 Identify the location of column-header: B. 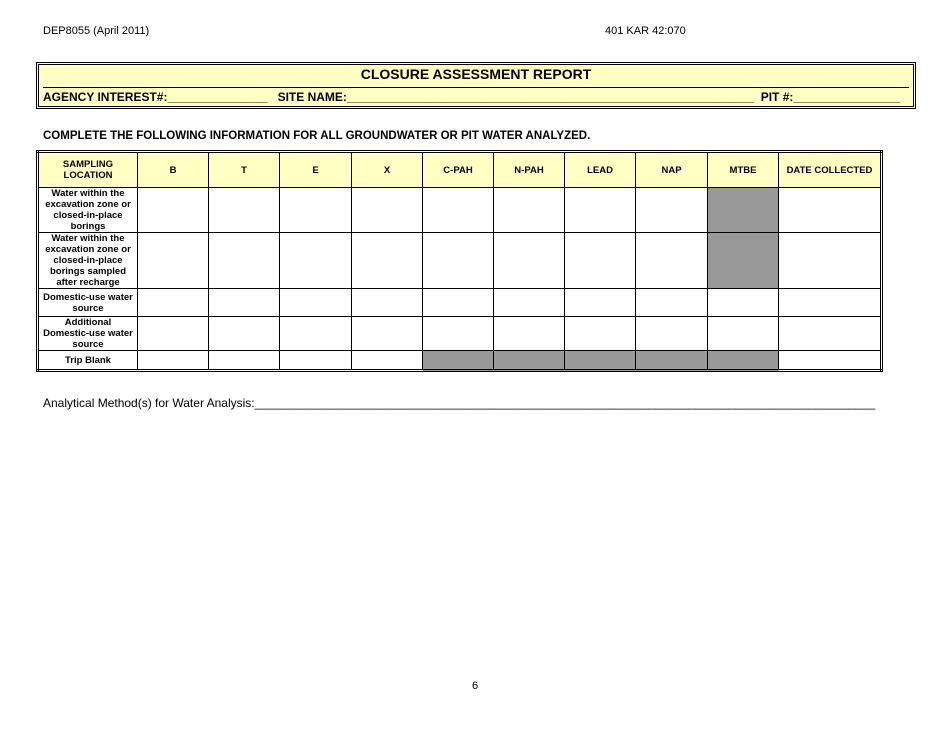
(173, 169).